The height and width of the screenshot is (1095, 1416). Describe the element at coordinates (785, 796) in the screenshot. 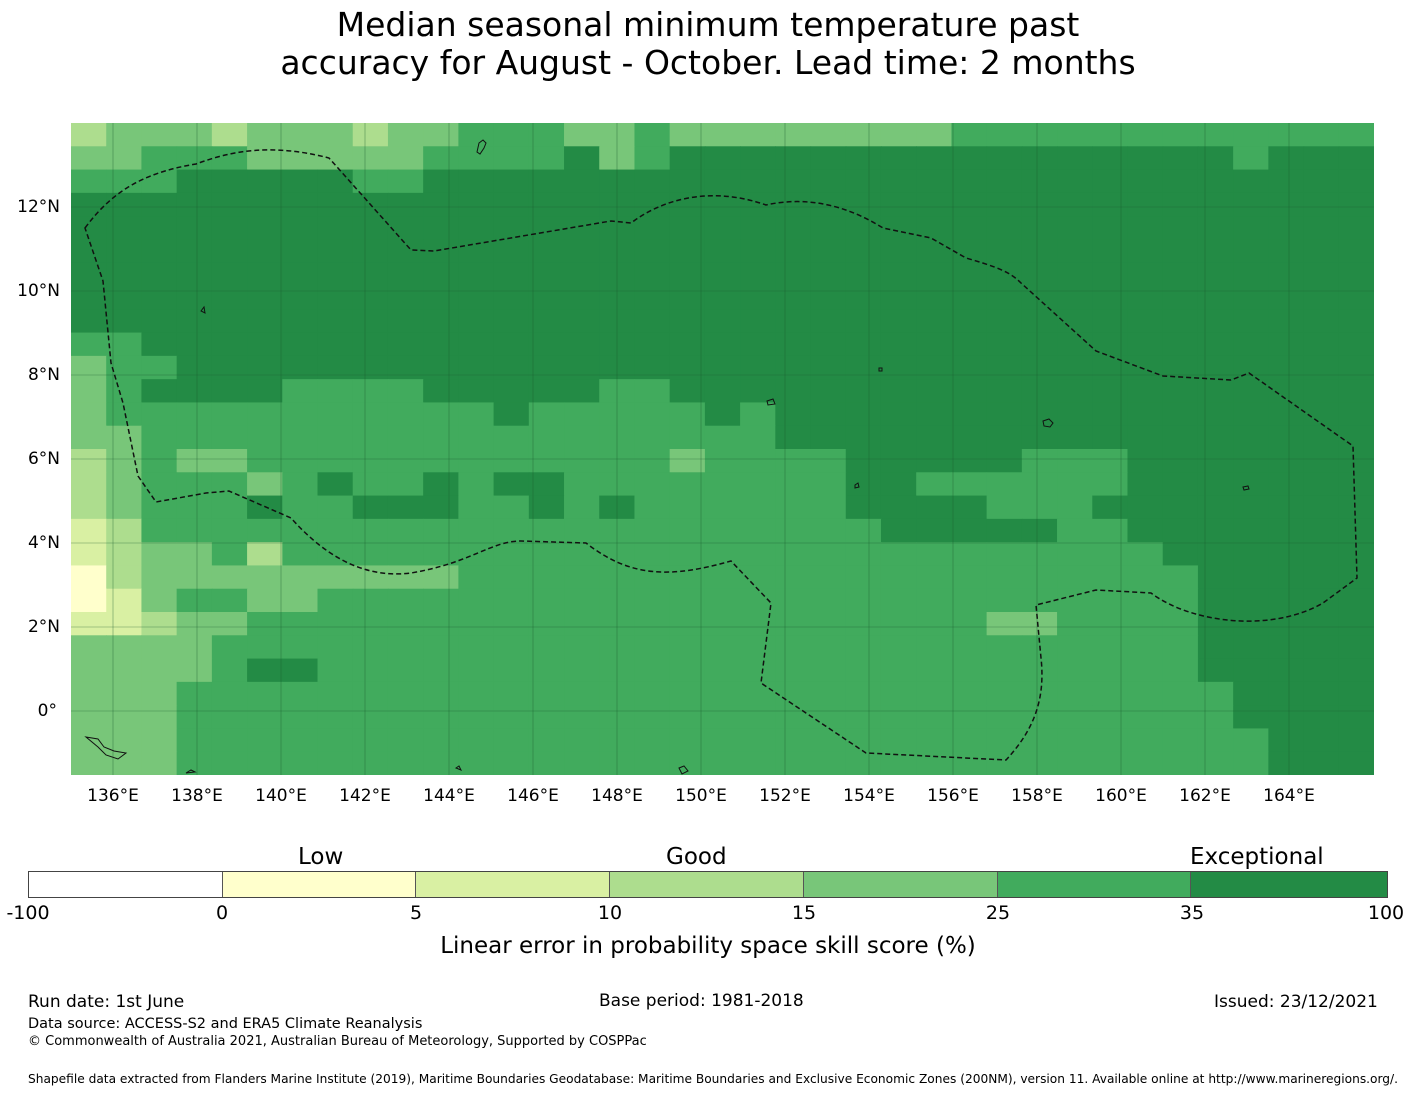

I see `lon-label-152e: 152°E` at that location.